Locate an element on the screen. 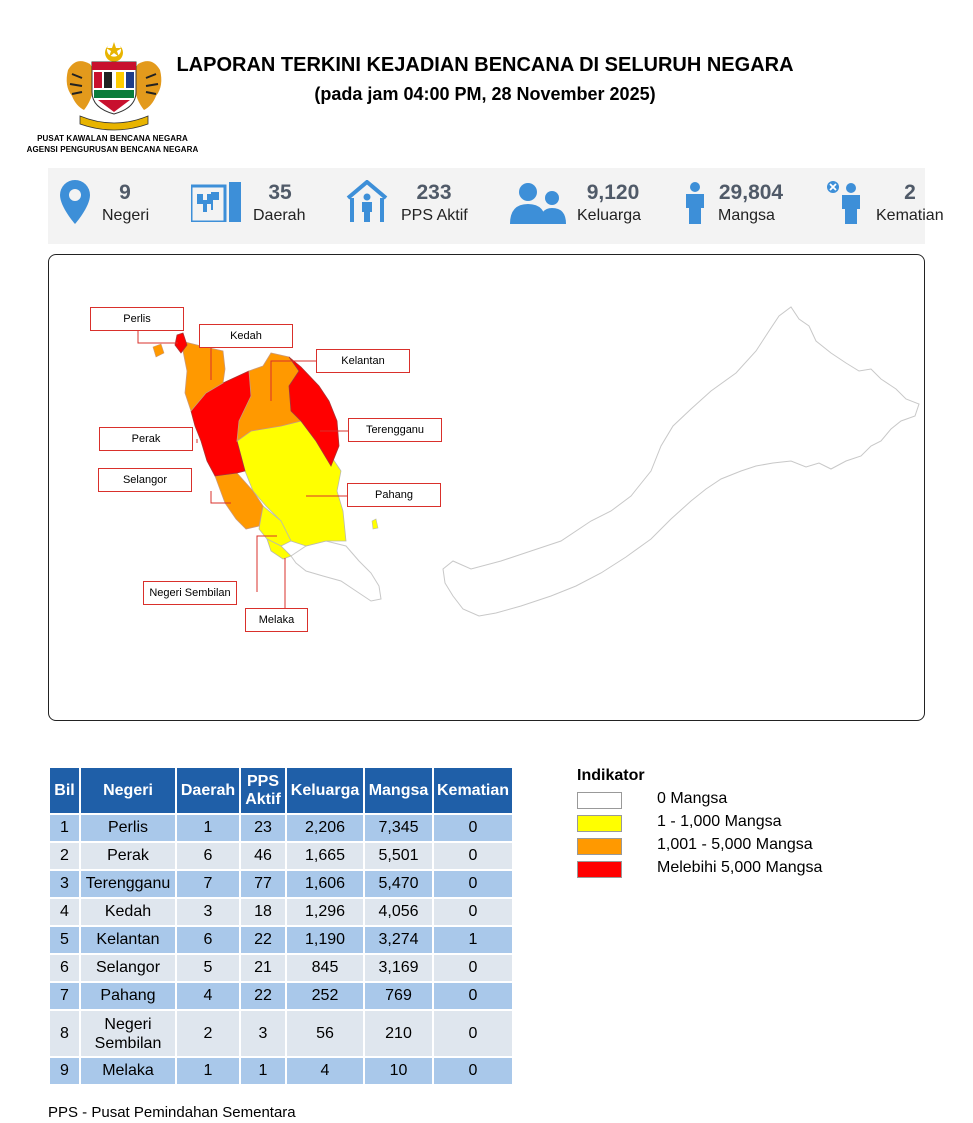  cell-keluarga: 1,606 is located at coordinates (325, 884).